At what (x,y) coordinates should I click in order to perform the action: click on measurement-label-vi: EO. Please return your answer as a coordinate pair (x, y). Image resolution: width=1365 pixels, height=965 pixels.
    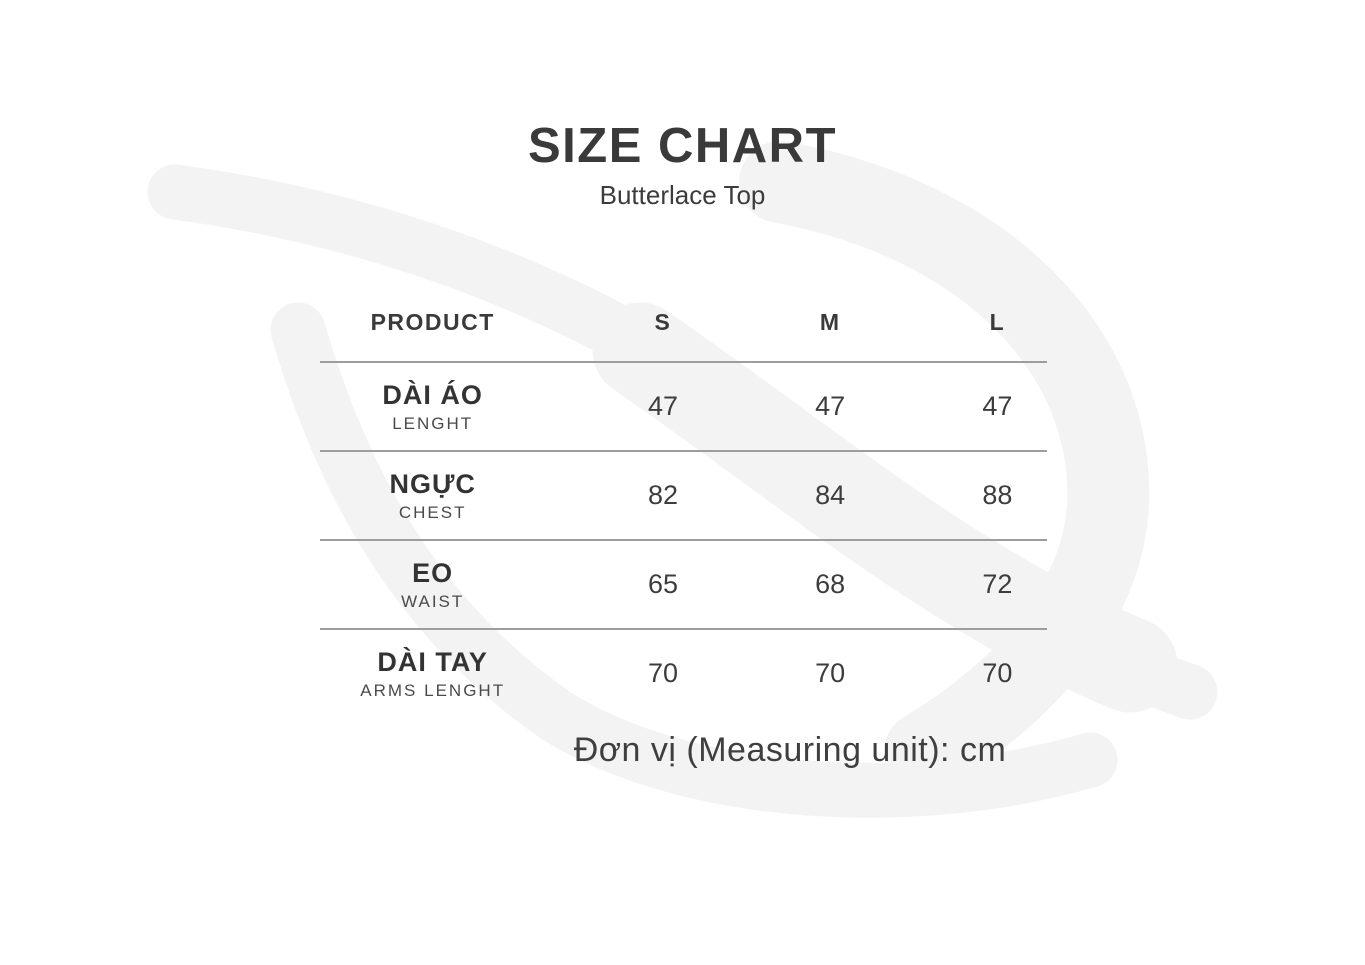
    Looking at the image, I should click on (433, 572).